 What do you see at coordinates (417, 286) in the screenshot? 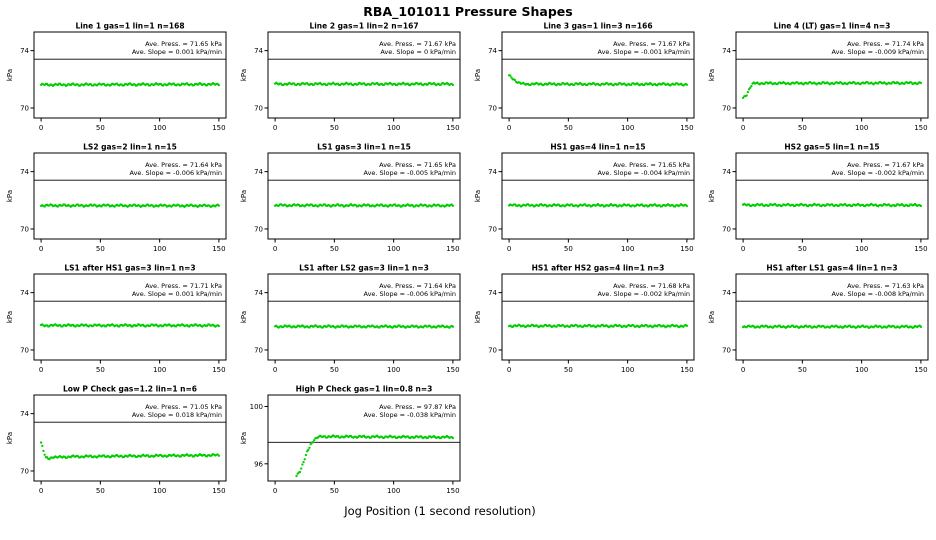
I see `ave-press-annotation: Ave. Press. = 71.64 kPa` at bounding box center [417, 286].